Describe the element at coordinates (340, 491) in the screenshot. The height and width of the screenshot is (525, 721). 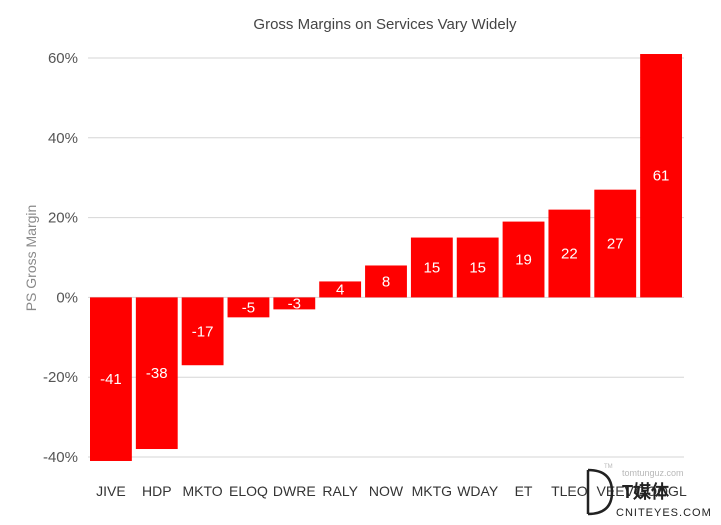
I see `x-tick-label: RALY` at that location.